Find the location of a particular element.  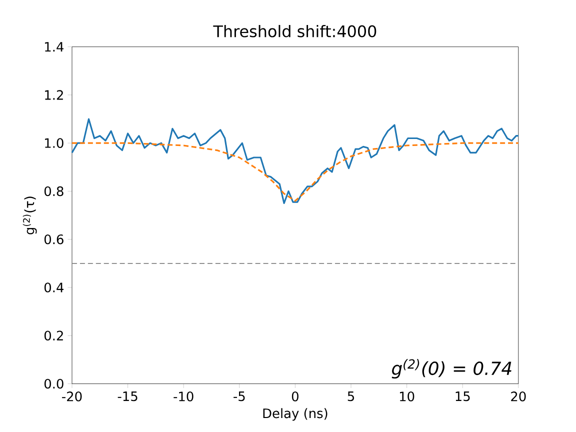

annotation: g$^{(2)}$(0) = 0.74 is located at coordinates (452, 369).